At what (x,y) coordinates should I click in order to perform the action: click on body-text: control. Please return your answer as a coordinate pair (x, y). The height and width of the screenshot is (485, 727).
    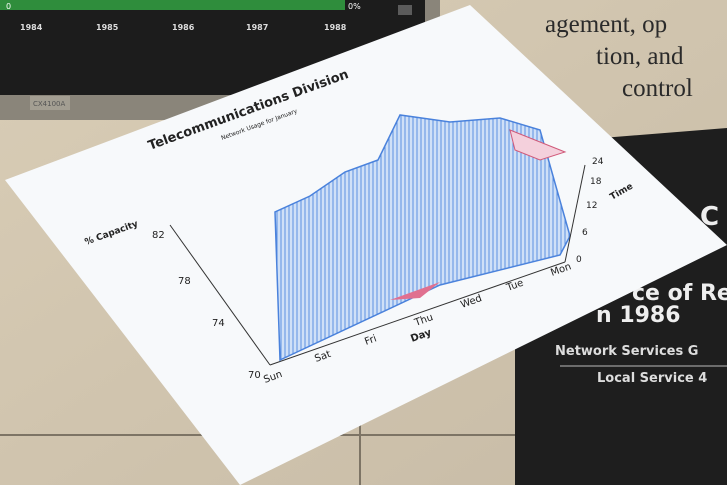
    Looking at the image, I should click on (657, 88).